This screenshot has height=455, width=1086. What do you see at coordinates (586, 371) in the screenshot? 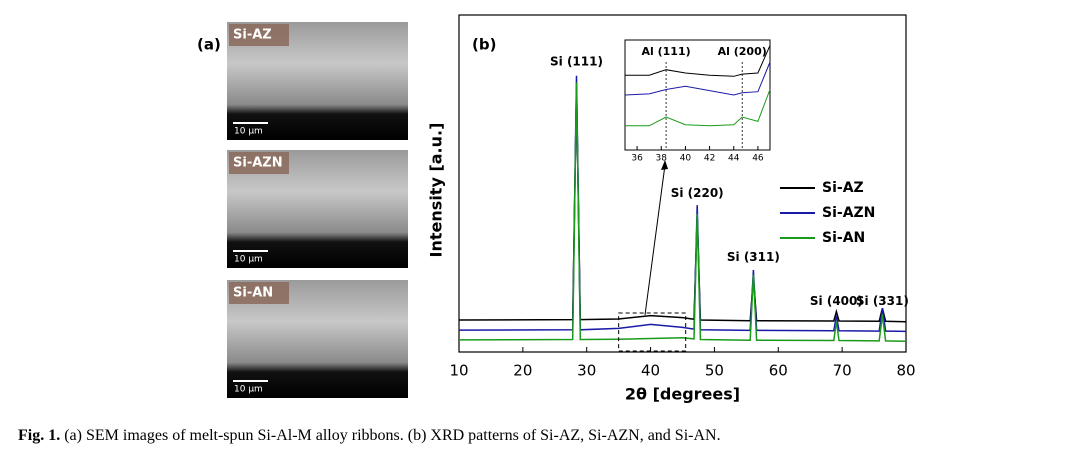
I see `x-tick-label: 30` at bounding box center [586, 371].